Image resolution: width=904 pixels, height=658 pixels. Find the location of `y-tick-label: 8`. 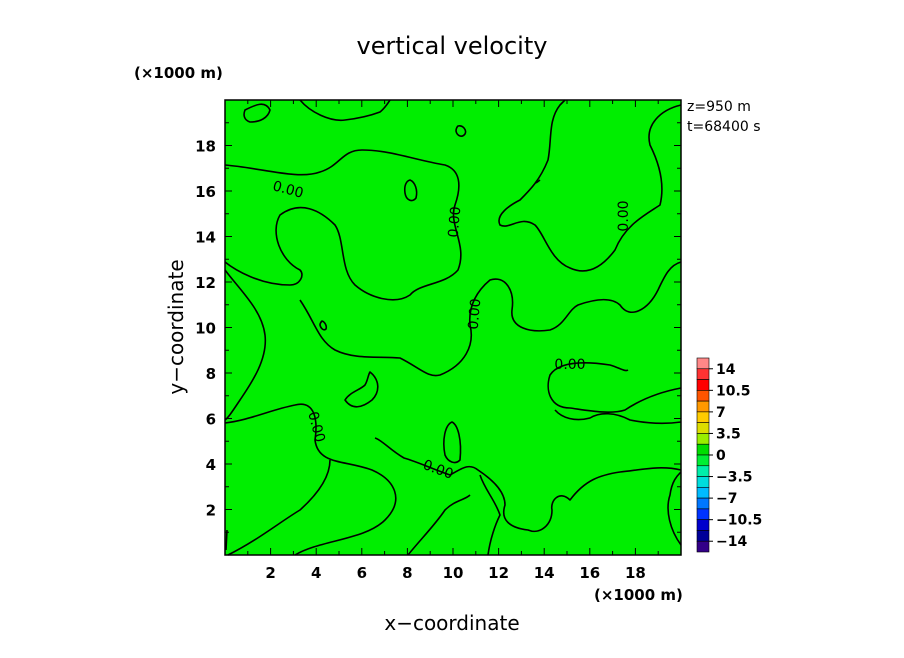

y-tick-label: 8 is located at coordinates (211, 374).